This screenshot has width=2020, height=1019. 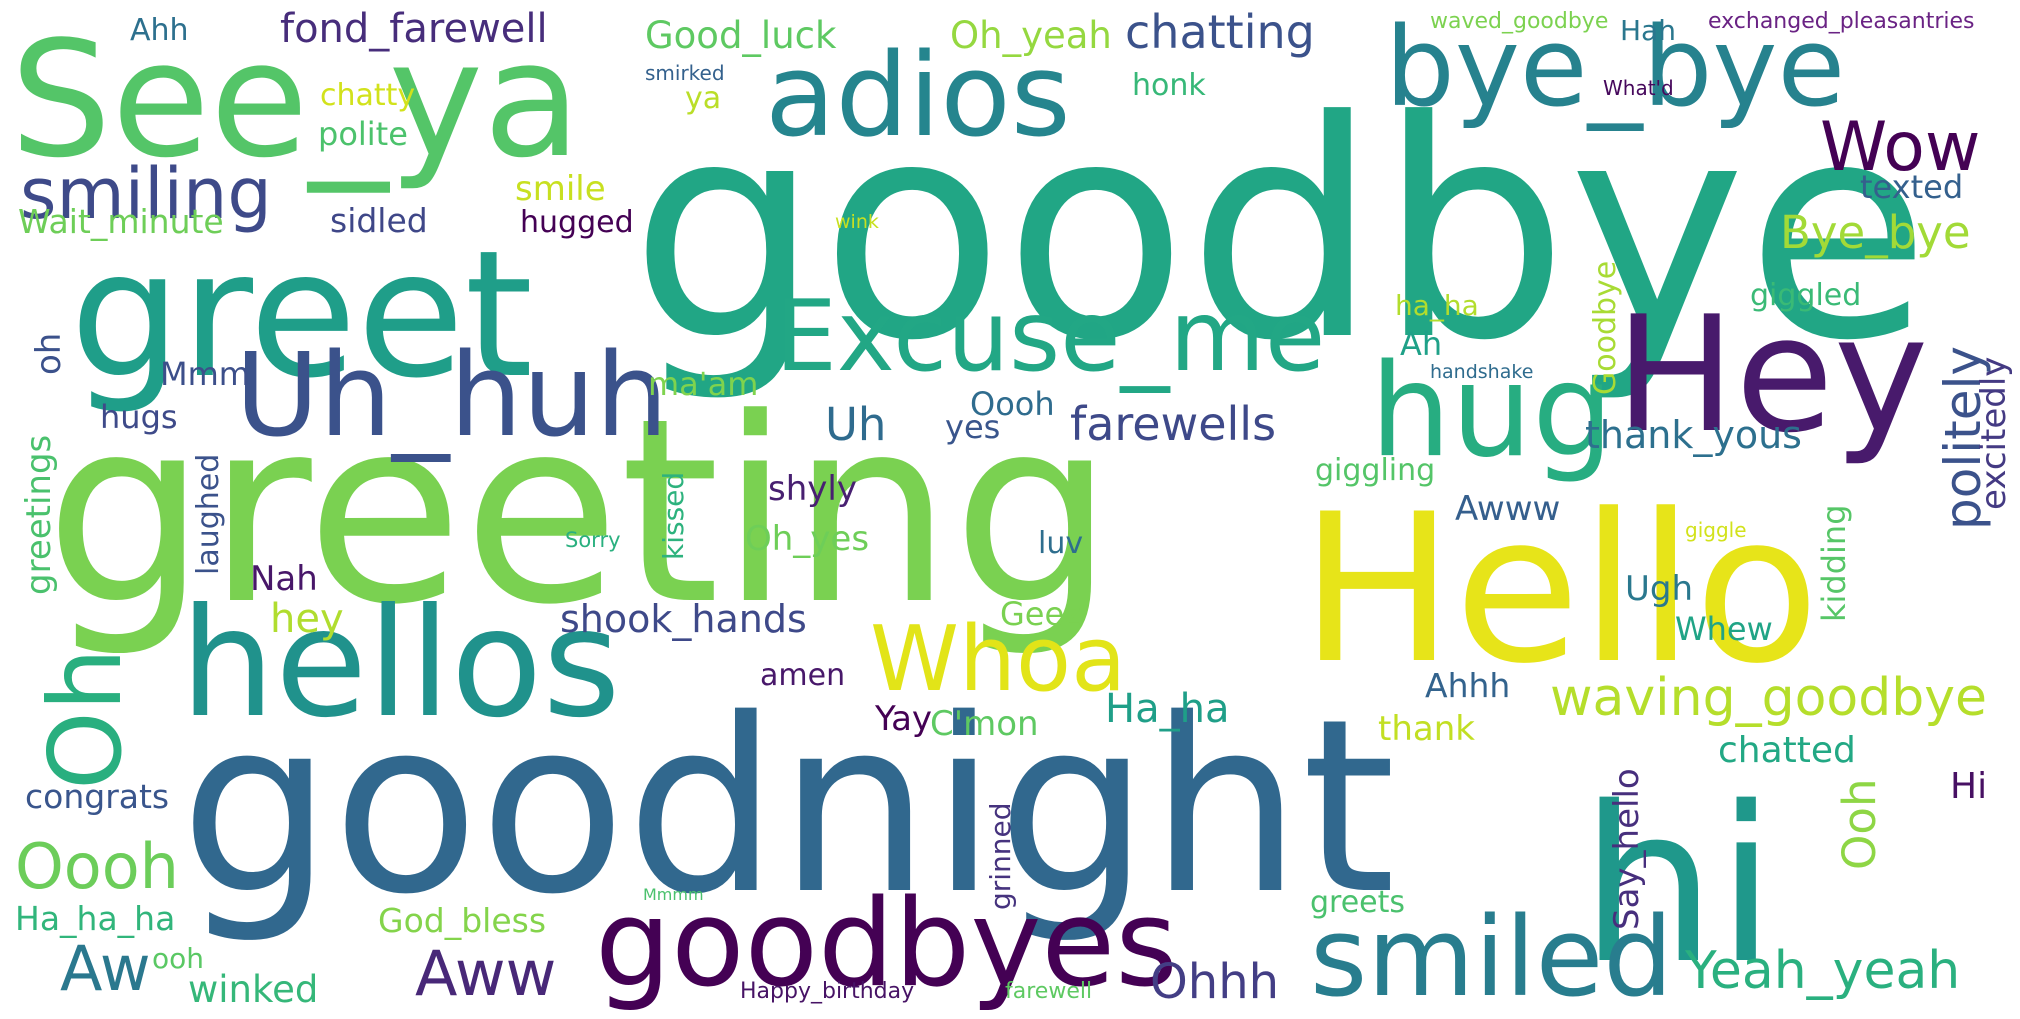 I want to click on word-hello: Hello, so click(x=1560, y=590).